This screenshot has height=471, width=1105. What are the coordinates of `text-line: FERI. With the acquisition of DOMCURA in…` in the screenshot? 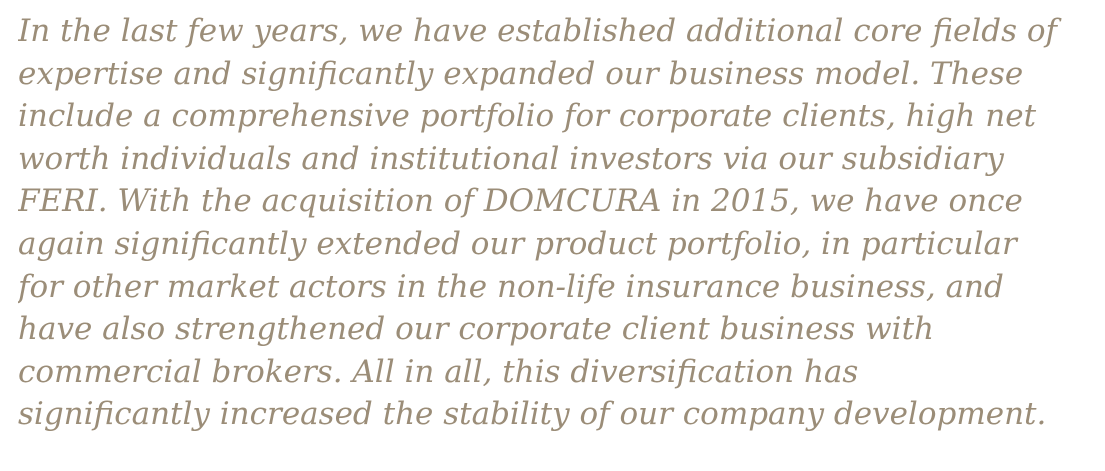 It's located at (520, 201).